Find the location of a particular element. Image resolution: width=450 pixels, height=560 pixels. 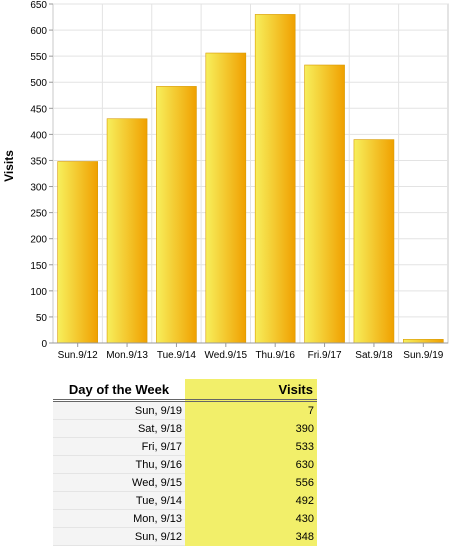

x-tick-label: Sun.9/19 is located at coordinates (423, 355).